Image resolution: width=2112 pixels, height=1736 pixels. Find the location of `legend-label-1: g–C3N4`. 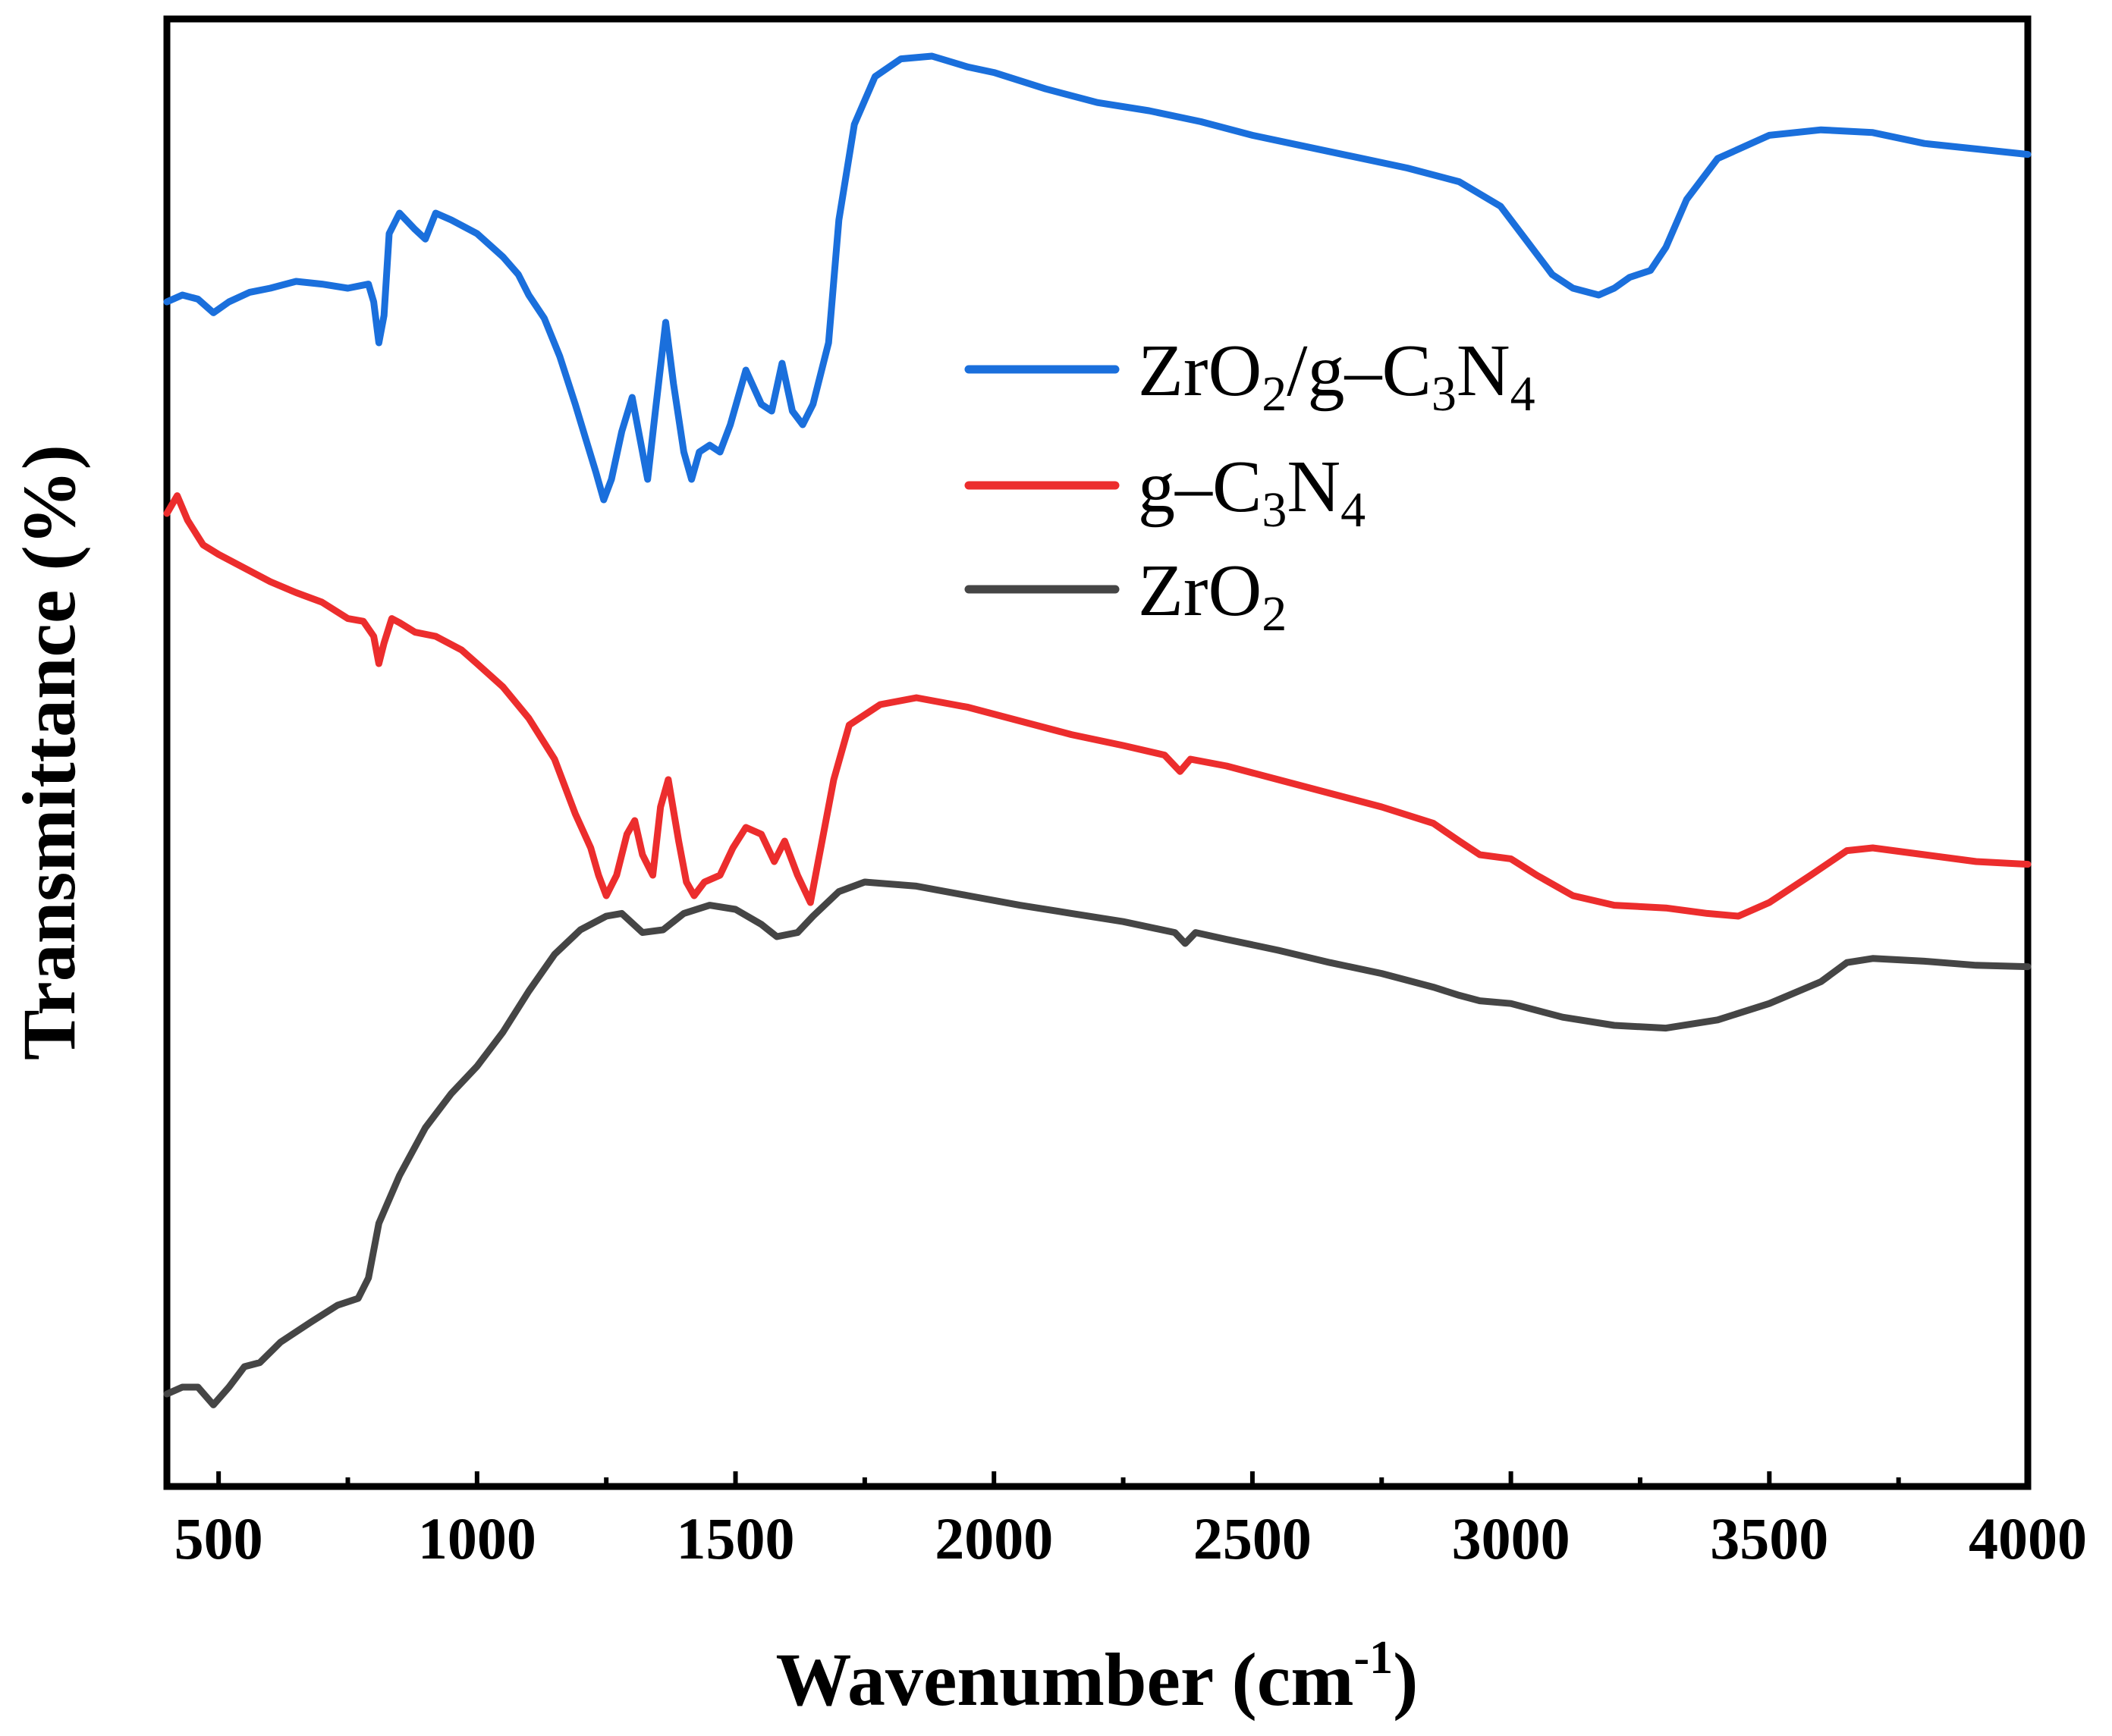

legend-label-1: g–C3N4 is located at coordinates (1252, 492).